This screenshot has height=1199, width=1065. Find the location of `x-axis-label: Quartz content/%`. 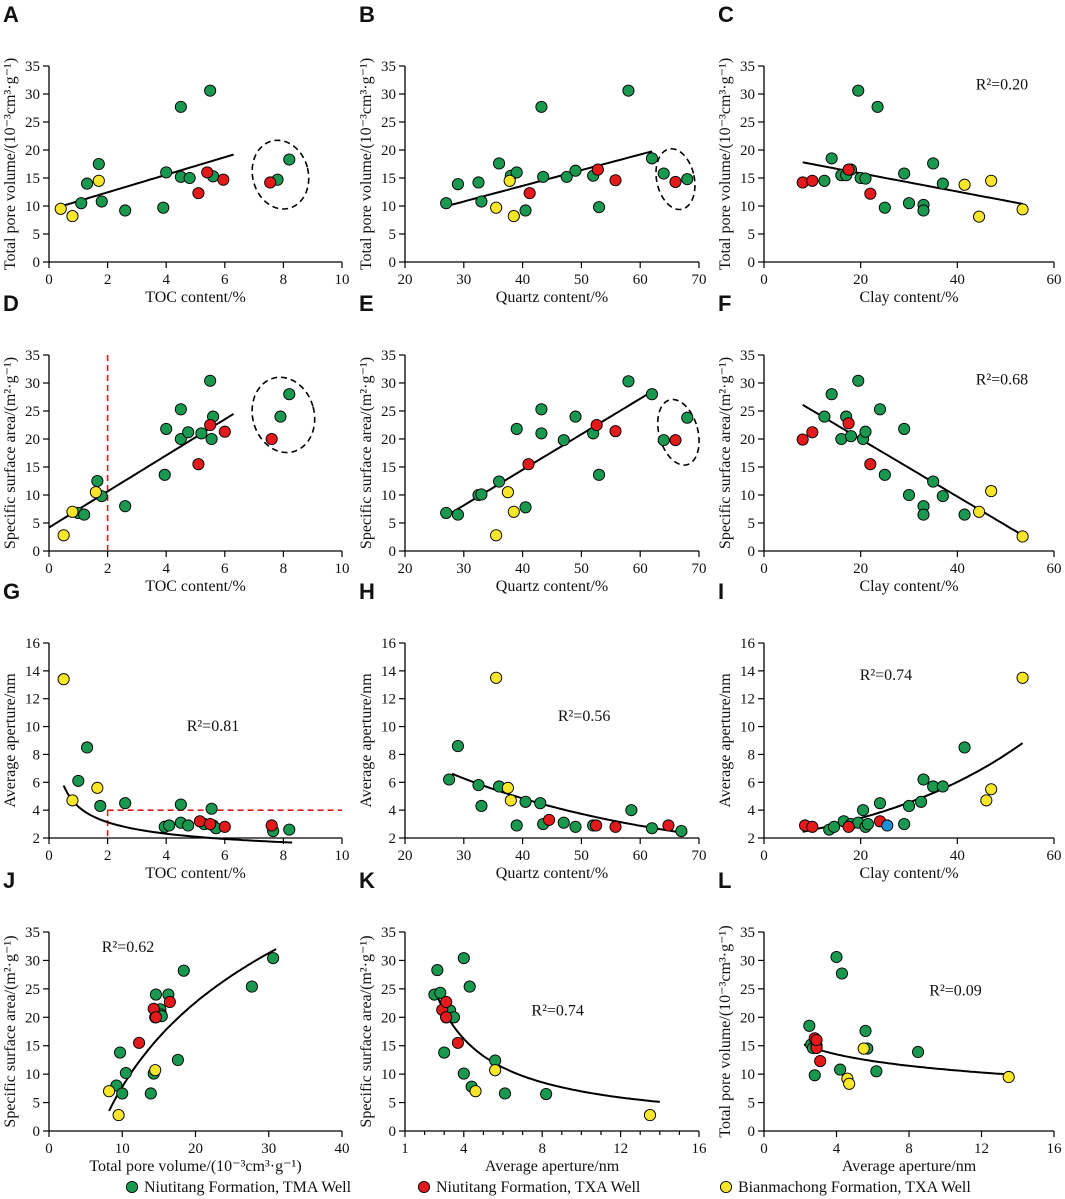

x-axis-label: Quartz content/% is located at coordinates (552, 297).